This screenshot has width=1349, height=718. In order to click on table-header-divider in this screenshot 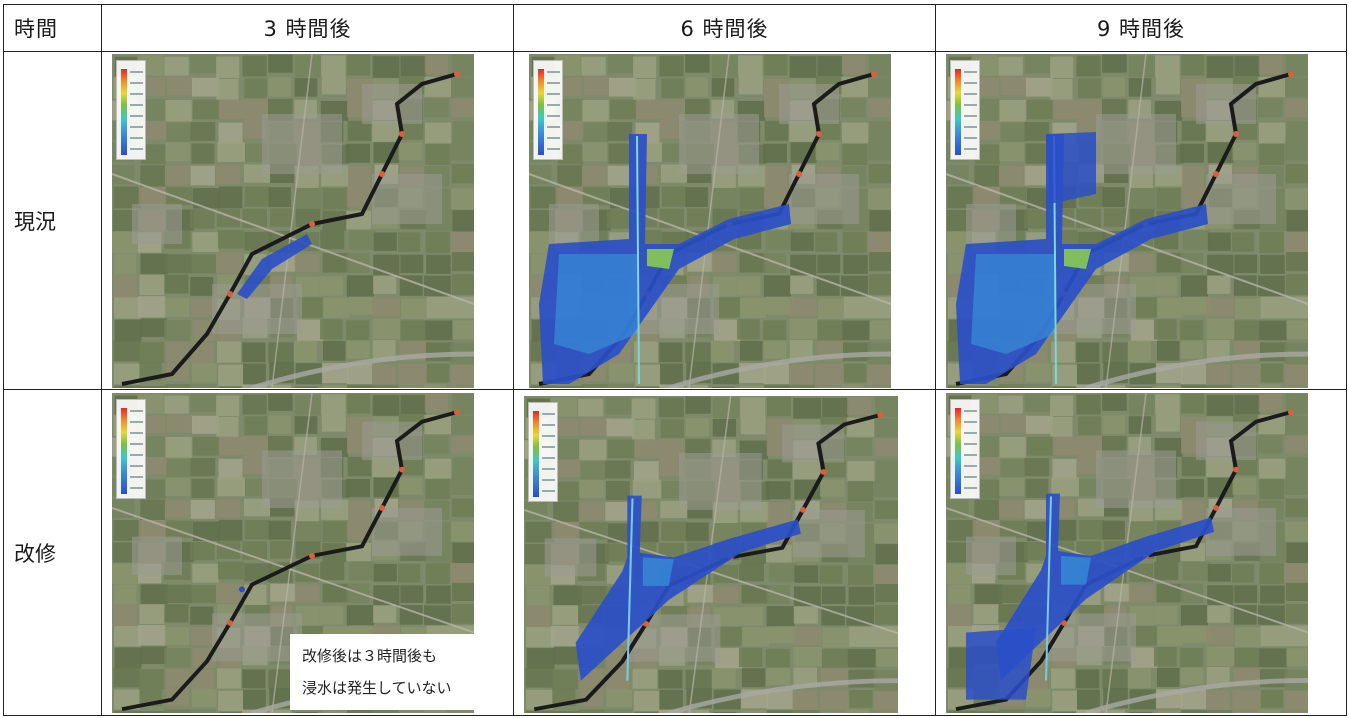, I will do `click(675, 51)`.